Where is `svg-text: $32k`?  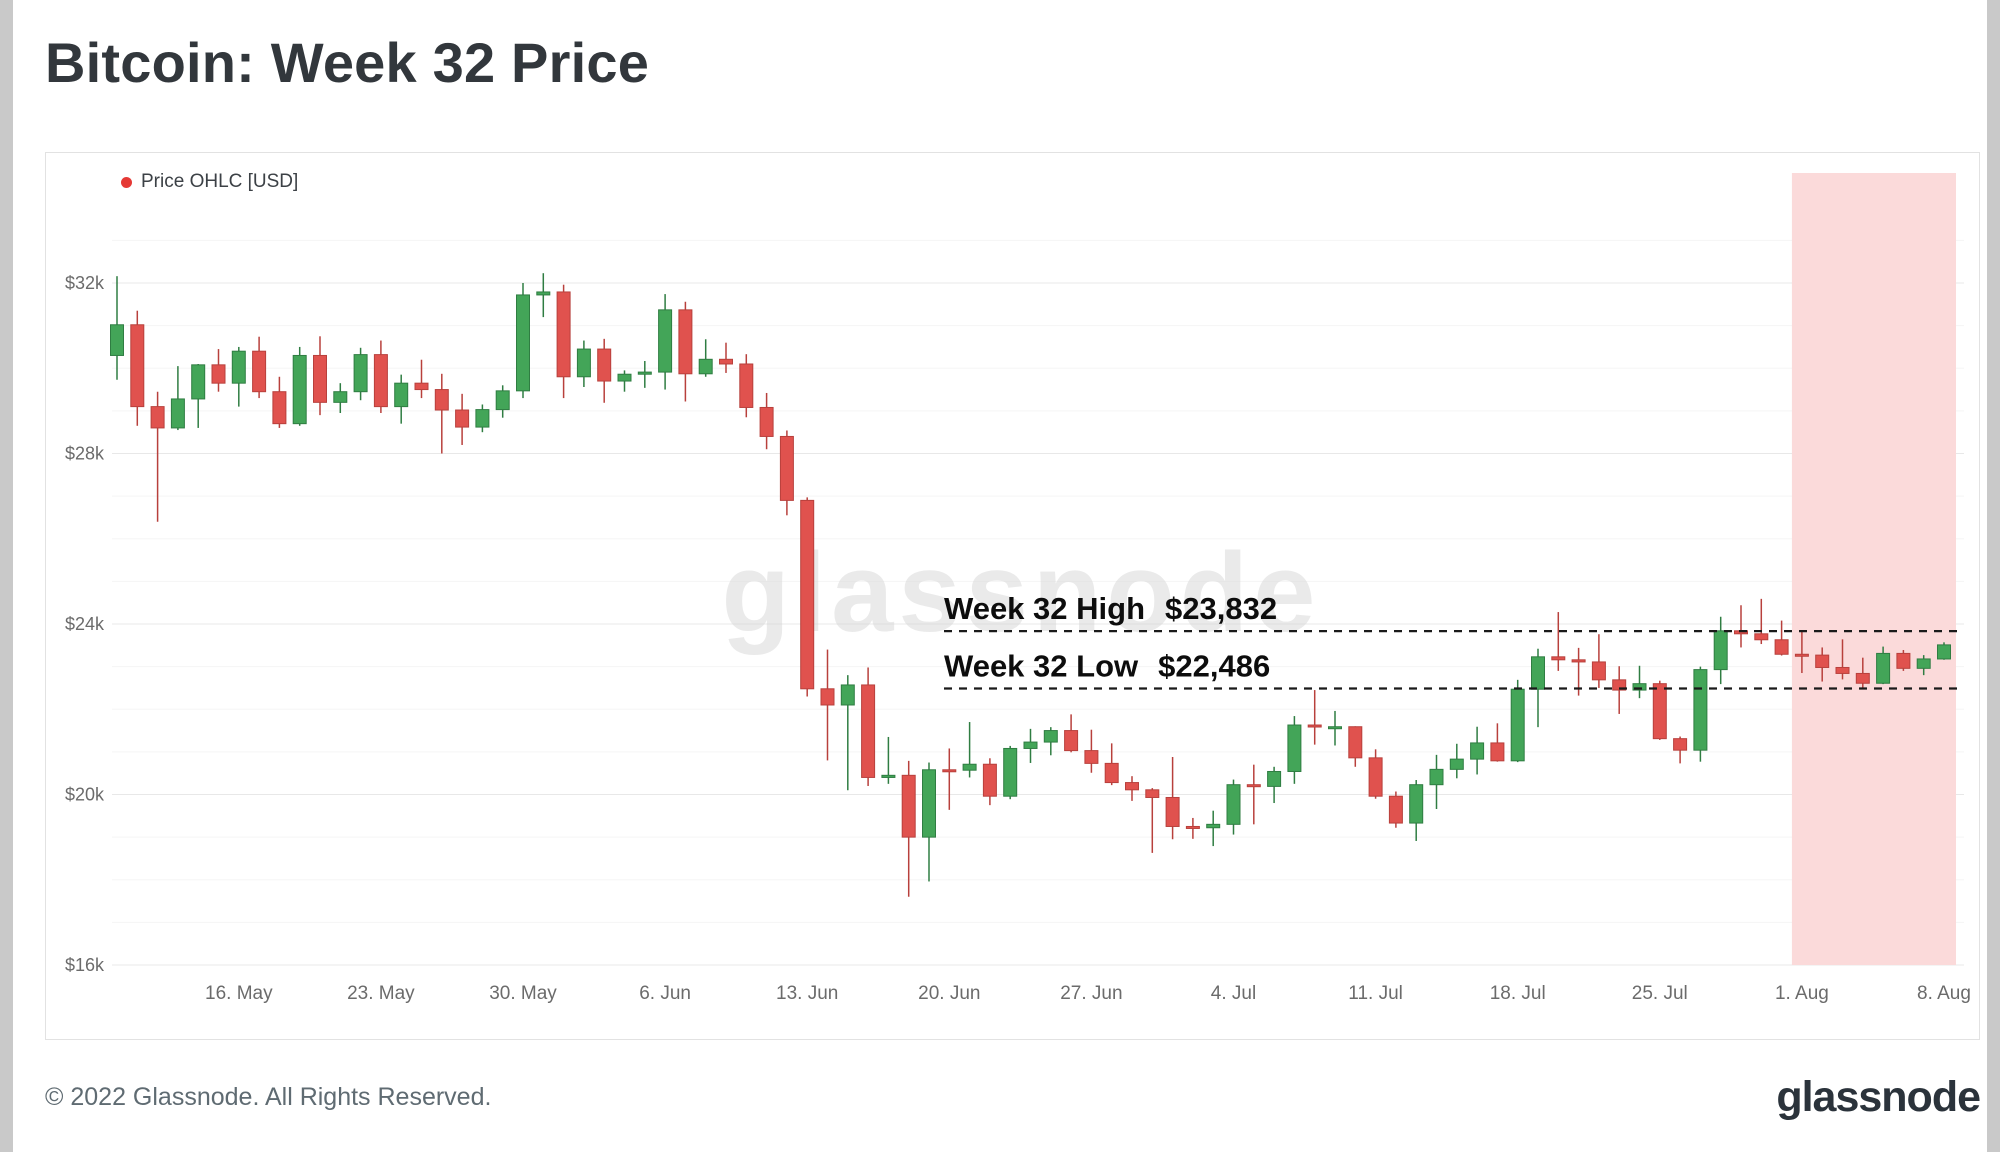 svg-text: $32k is located at coordinates (85, 283).